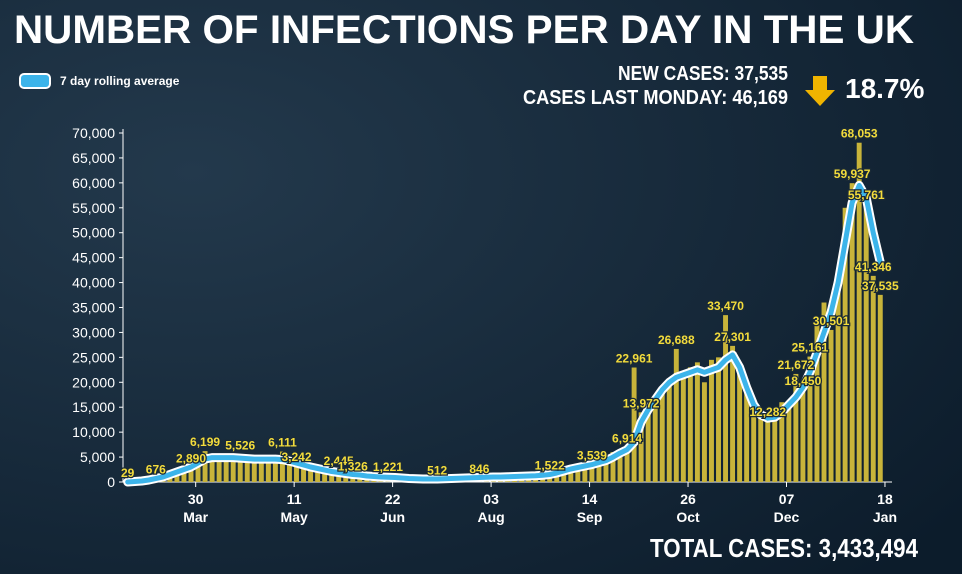 This screenshot has width=962, height=574. What do you see at coordinates (156, 470) in the screenshot?
I see `value-label: 676` at bounding box center [156, 470].